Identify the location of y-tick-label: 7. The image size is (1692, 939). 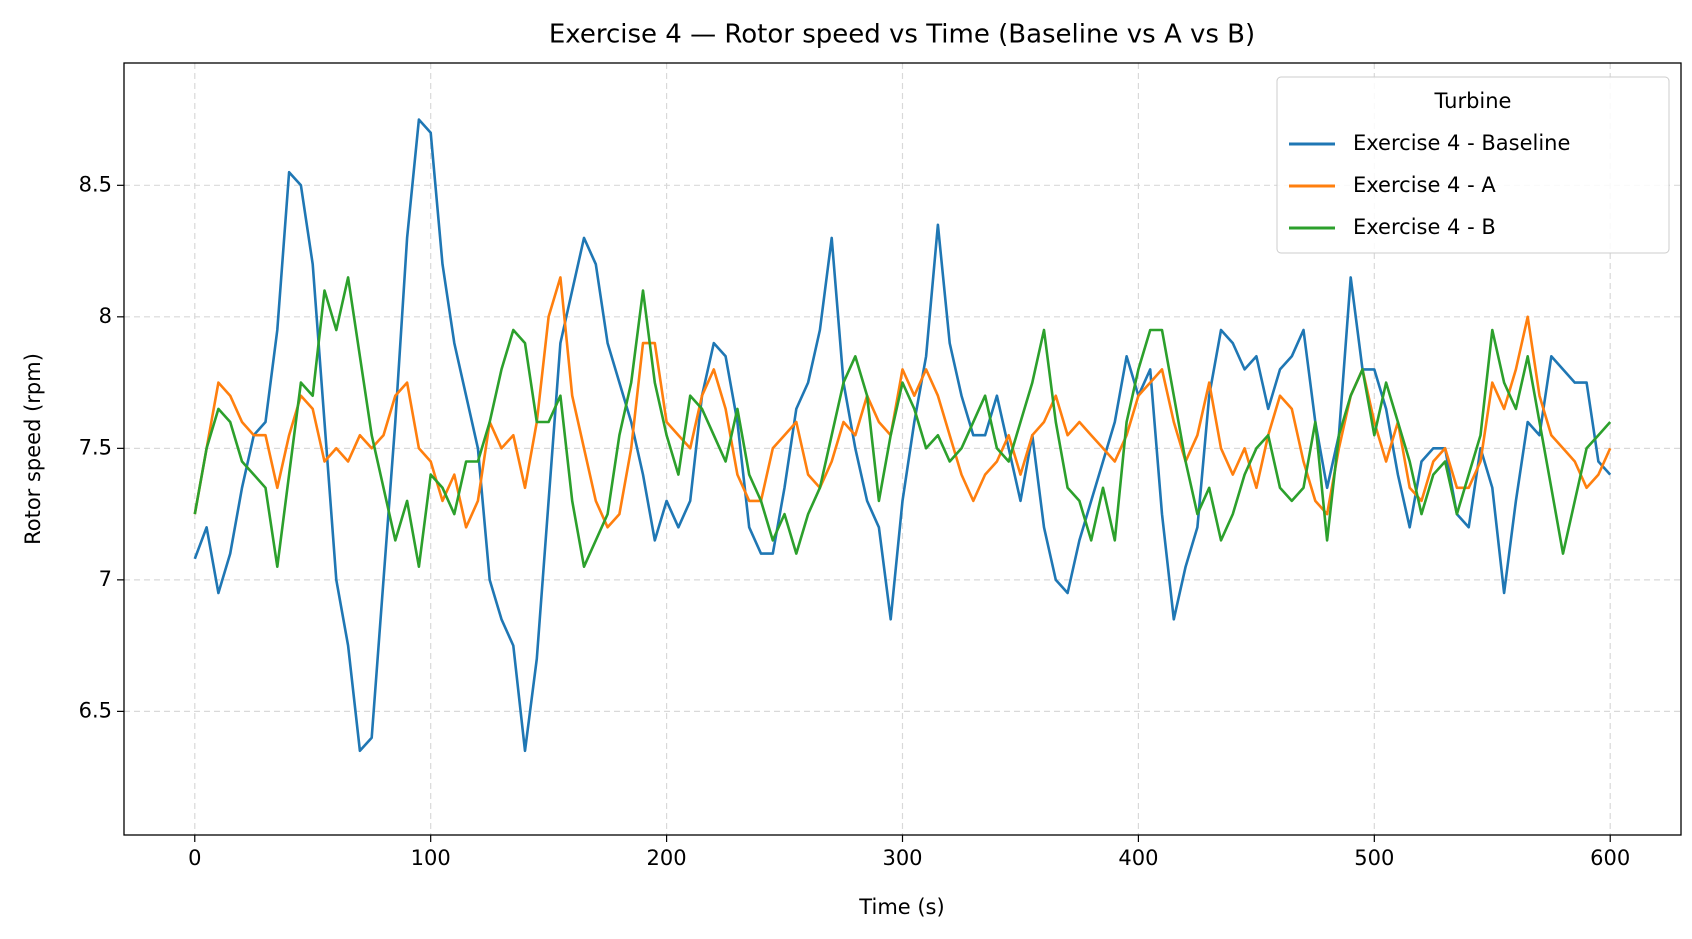
(105, 579).